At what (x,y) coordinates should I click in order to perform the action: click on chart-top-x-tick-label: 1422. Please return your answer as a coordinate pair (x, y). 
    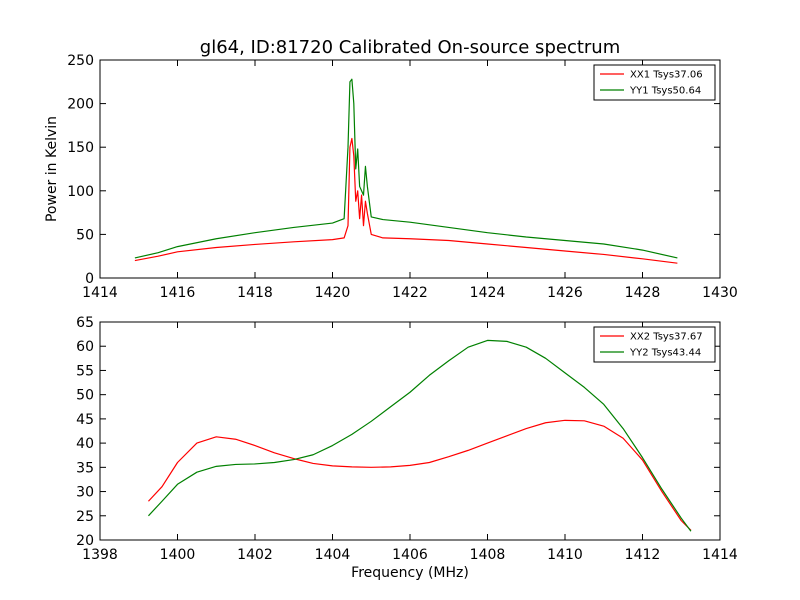
    Looking at the image, I should click on (410, 293).